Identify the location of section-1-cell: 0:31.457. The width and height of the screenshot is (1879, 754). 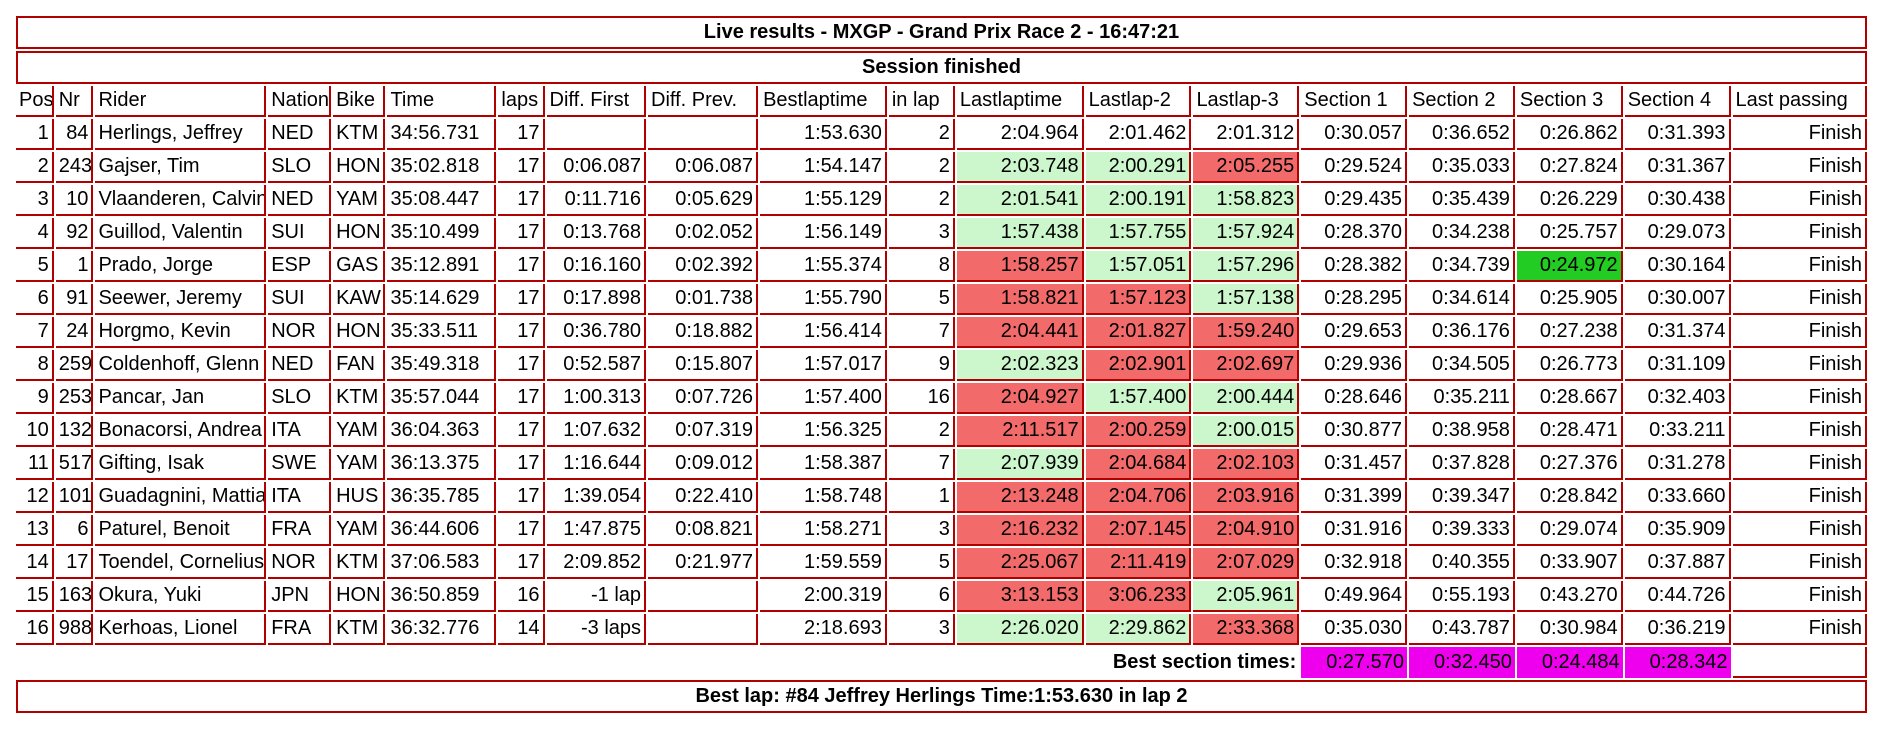
(1354, 464).